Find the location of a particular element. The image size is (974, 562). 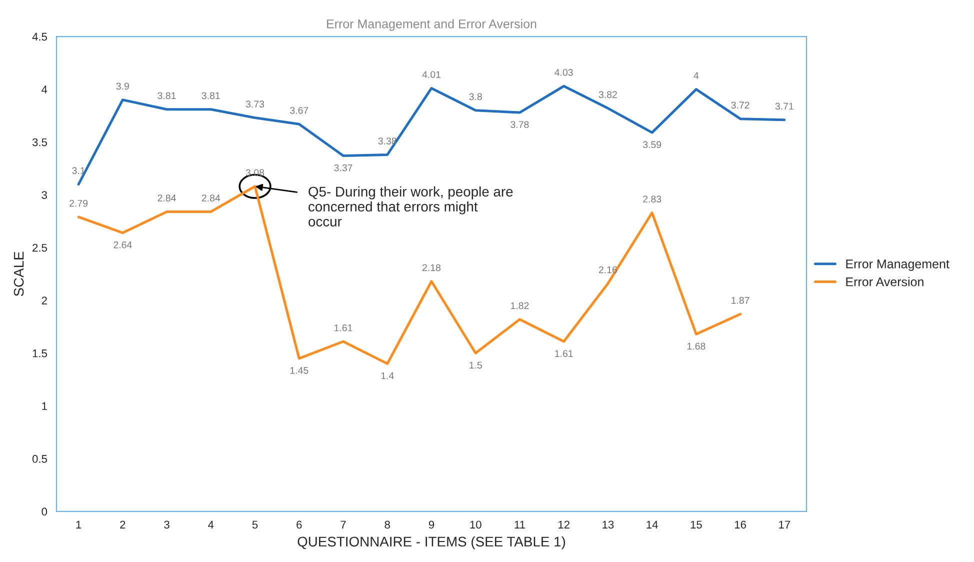

x-tick-label: 13 is located at coordinates (608, 524).